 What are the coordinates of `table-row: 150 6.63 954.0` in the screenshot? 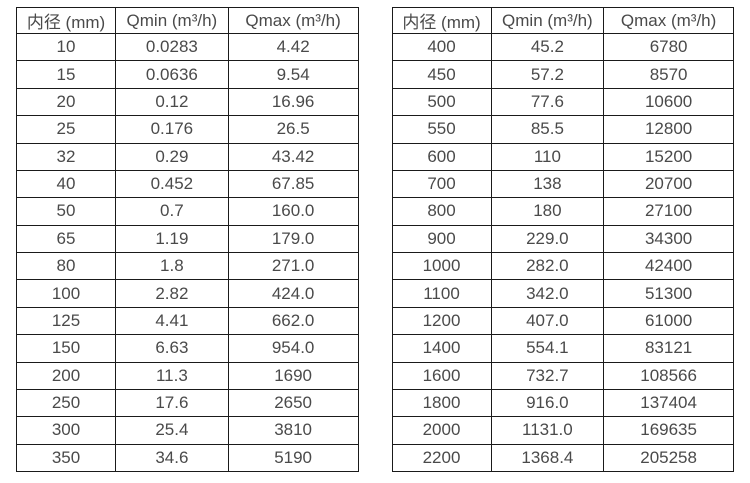 It's located at (187, 348).